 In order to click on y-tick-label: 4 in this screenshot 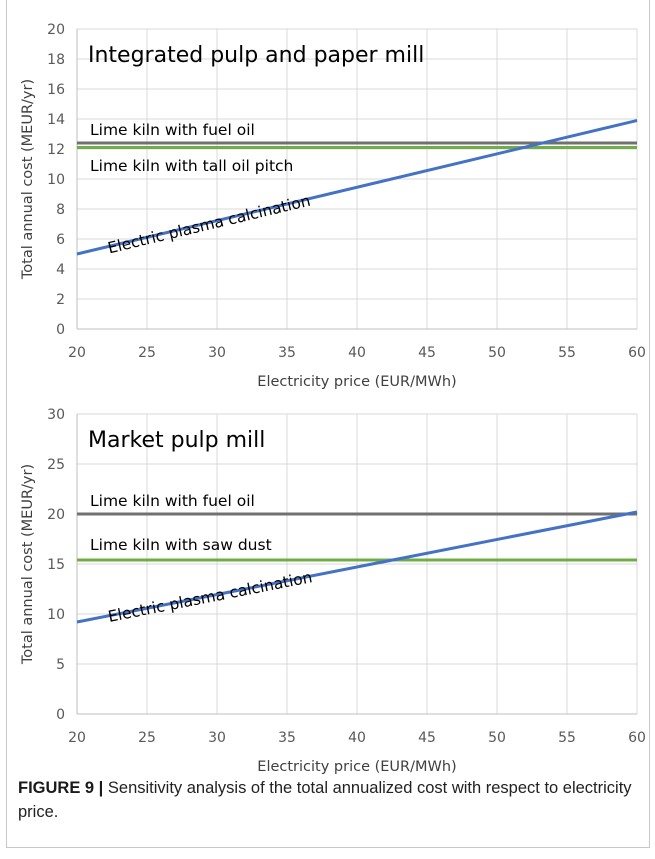, I will do `click(60, 270)`.